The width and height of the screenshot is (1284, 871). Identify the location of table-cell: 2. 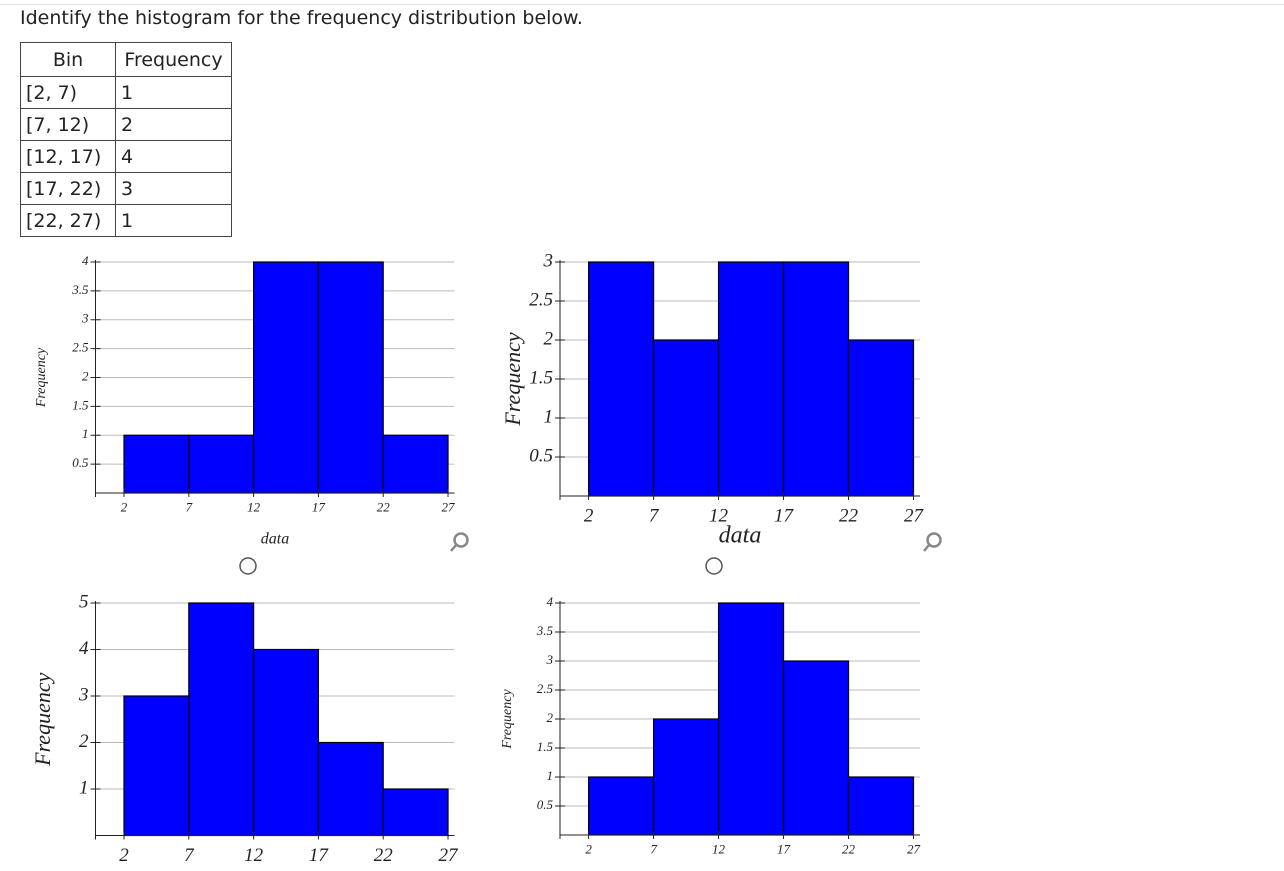
(173, 124).